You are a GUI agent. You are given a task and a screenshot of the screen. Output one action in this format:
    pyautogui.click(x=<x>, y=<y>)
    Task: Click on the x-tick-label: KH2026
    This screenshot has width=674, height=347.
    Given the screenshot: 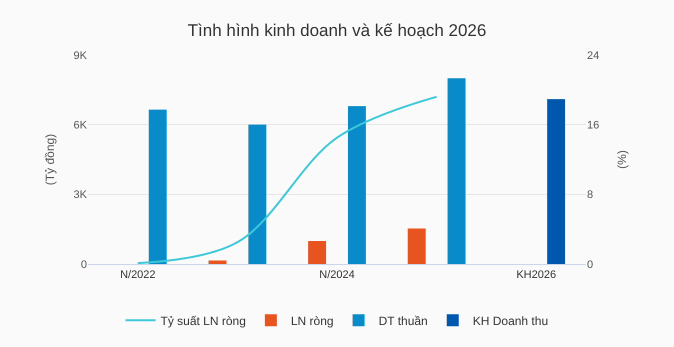 What is the action you would take?
    pyautogui.click(x=536, y=275)
    